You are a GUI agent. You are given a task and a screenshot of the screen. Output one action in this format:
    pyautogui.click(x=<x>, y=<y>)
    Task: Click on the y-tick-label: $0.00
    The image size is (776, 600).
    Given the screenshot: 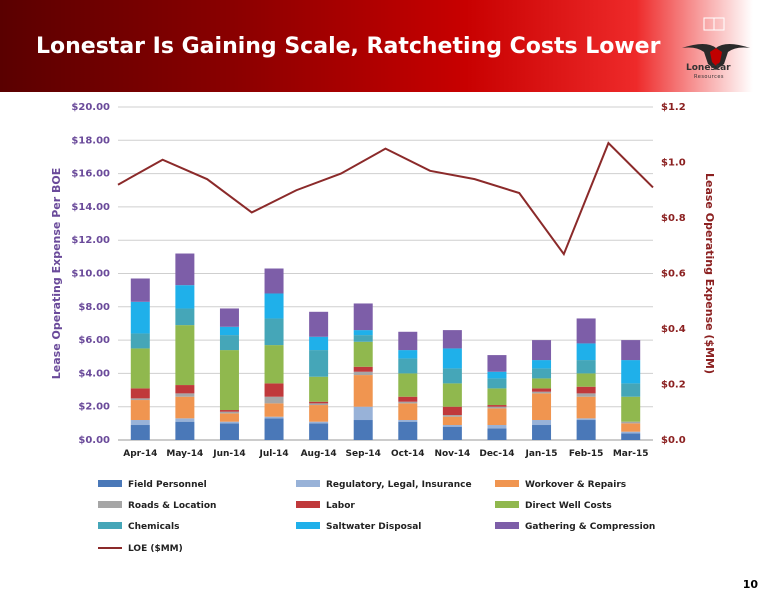 What is the action you would take?
    pyautogui.click(x=94, y=440)
    